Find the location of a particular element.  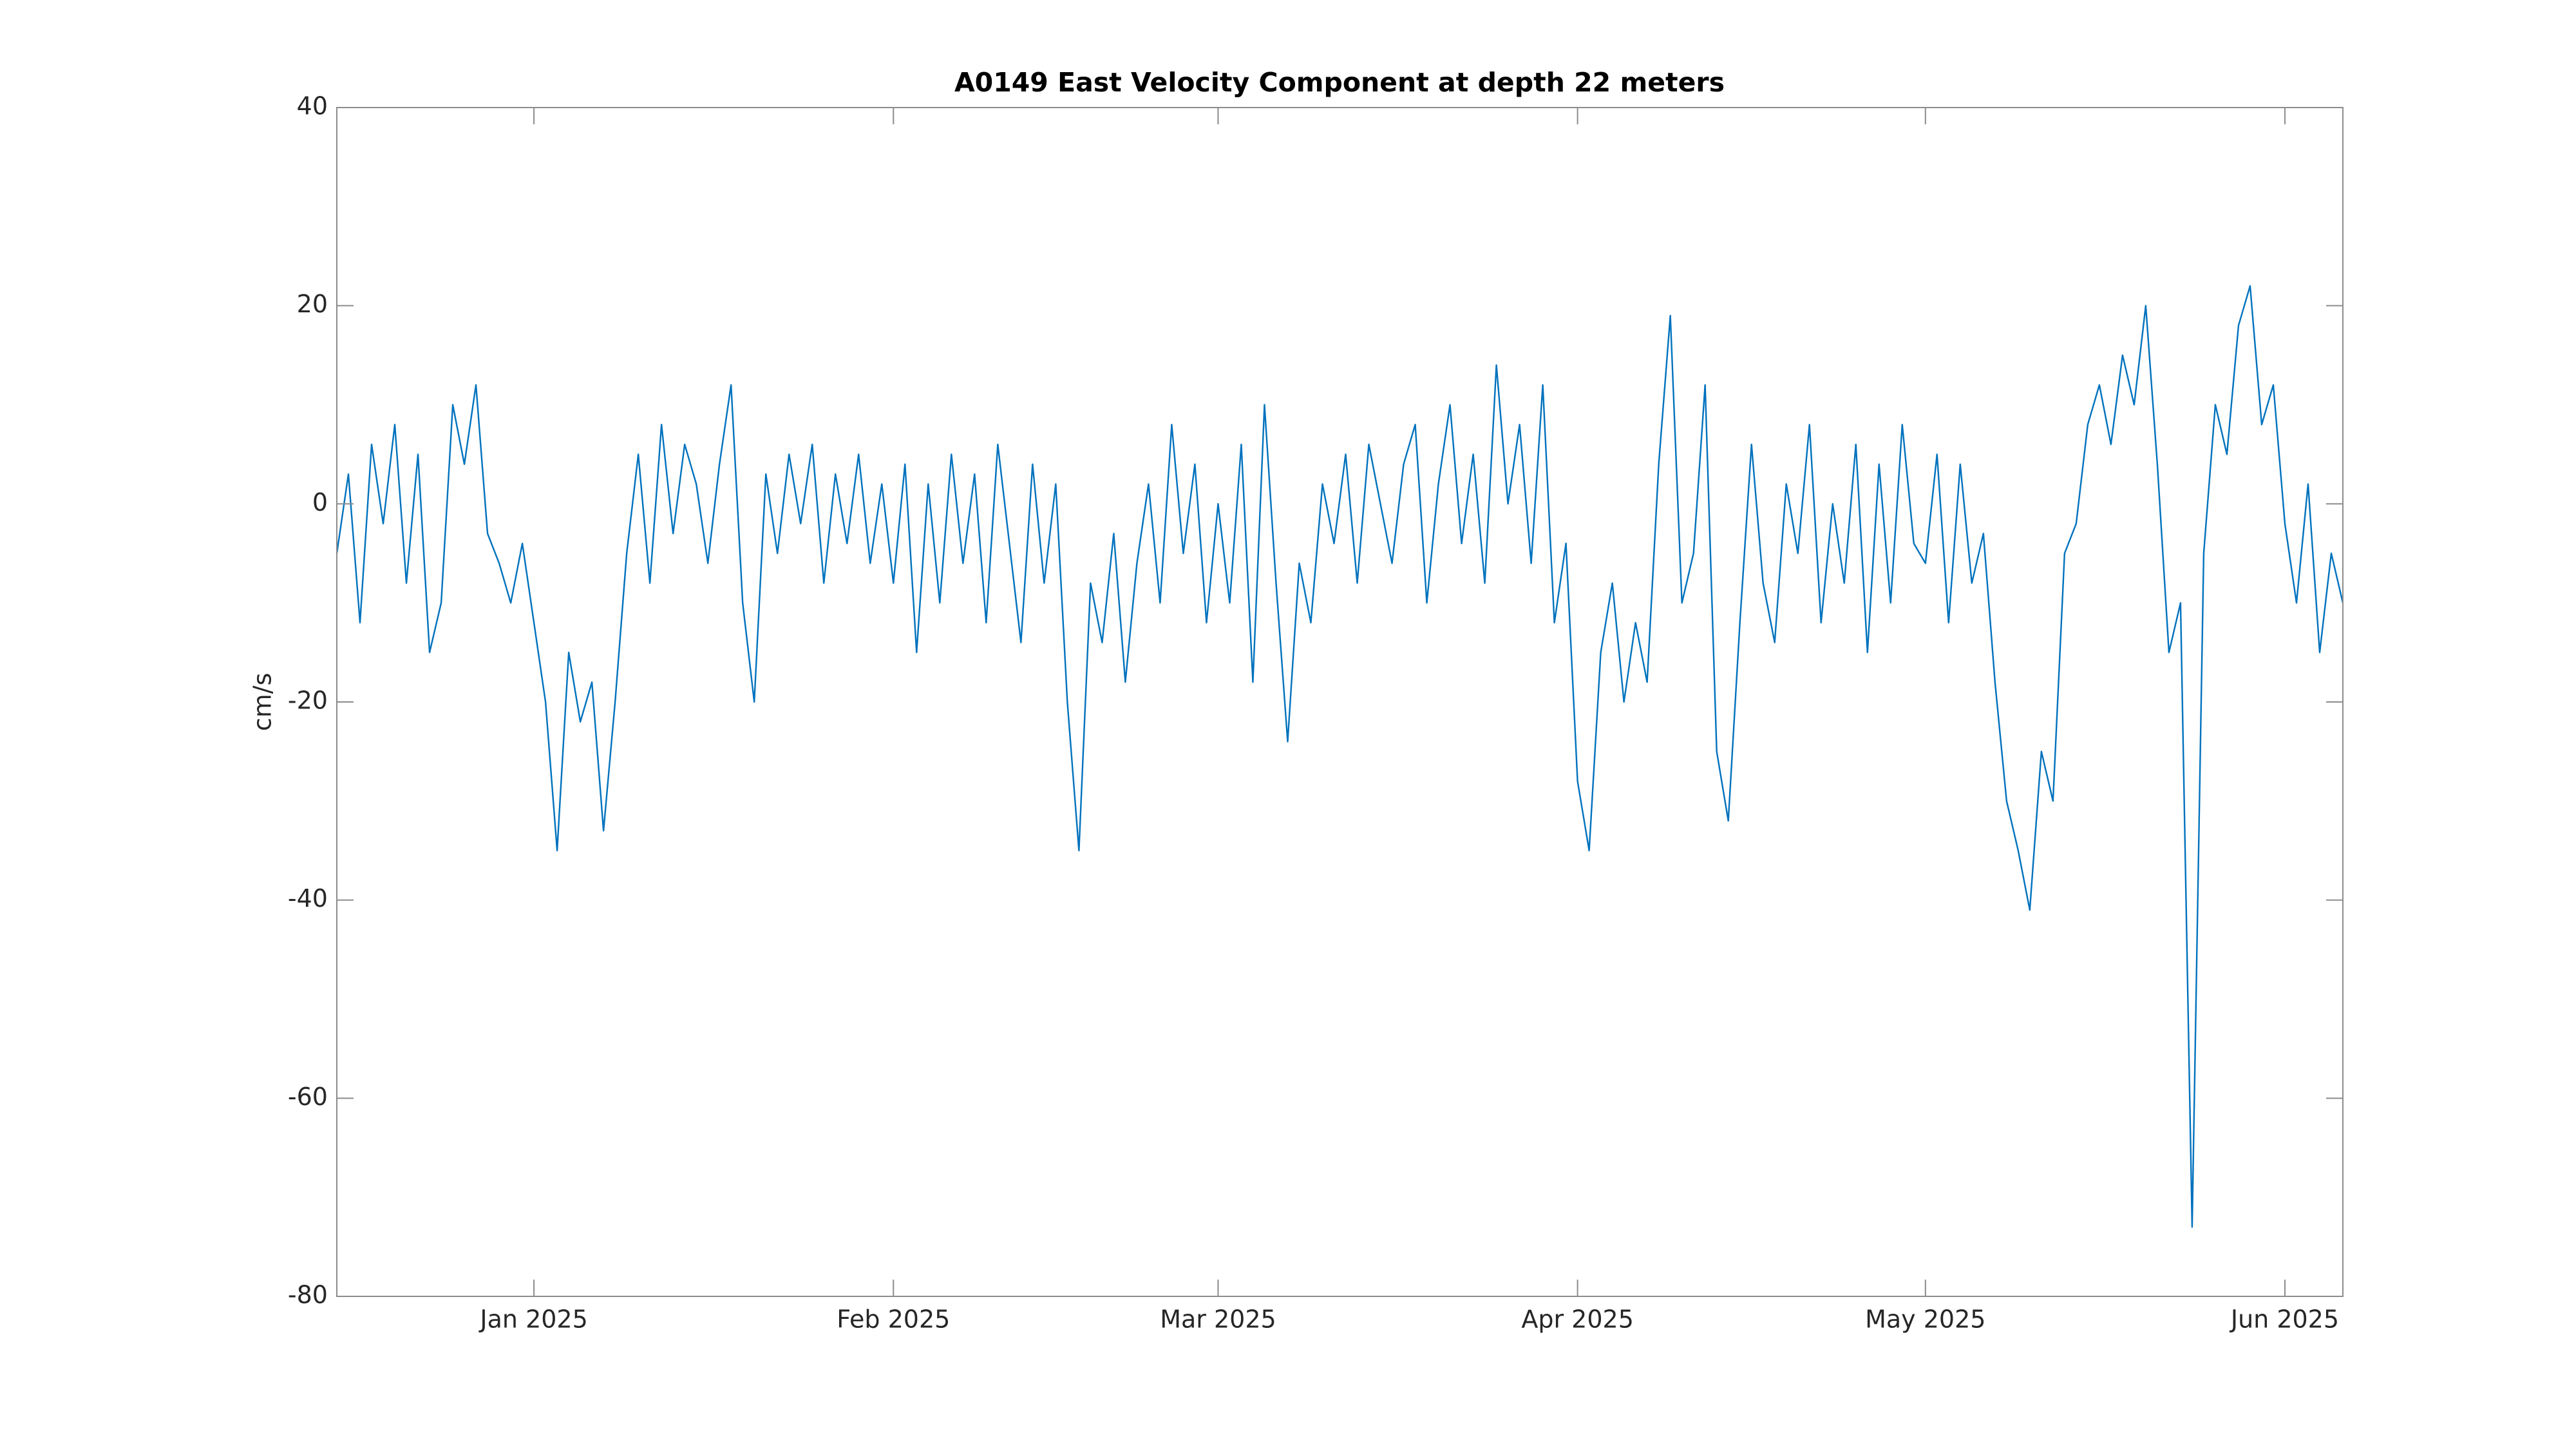

y-tick-label: -80 is located at coordinates (308, 1295).